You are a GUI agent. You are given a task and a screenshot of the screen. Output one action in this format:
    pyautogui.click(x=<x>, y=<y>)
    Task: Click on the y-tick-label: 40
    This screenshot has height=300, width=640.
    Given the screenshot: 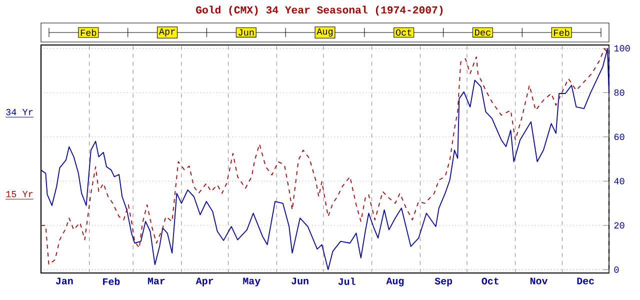 What is the action you would take?
    pyautogui.click(x=619, y=181)
    